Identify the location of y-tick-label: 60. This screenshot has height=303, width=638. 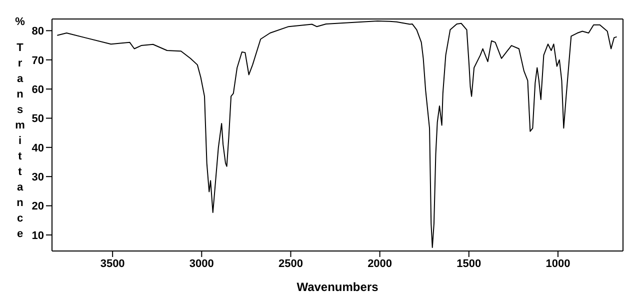
(38, 90).